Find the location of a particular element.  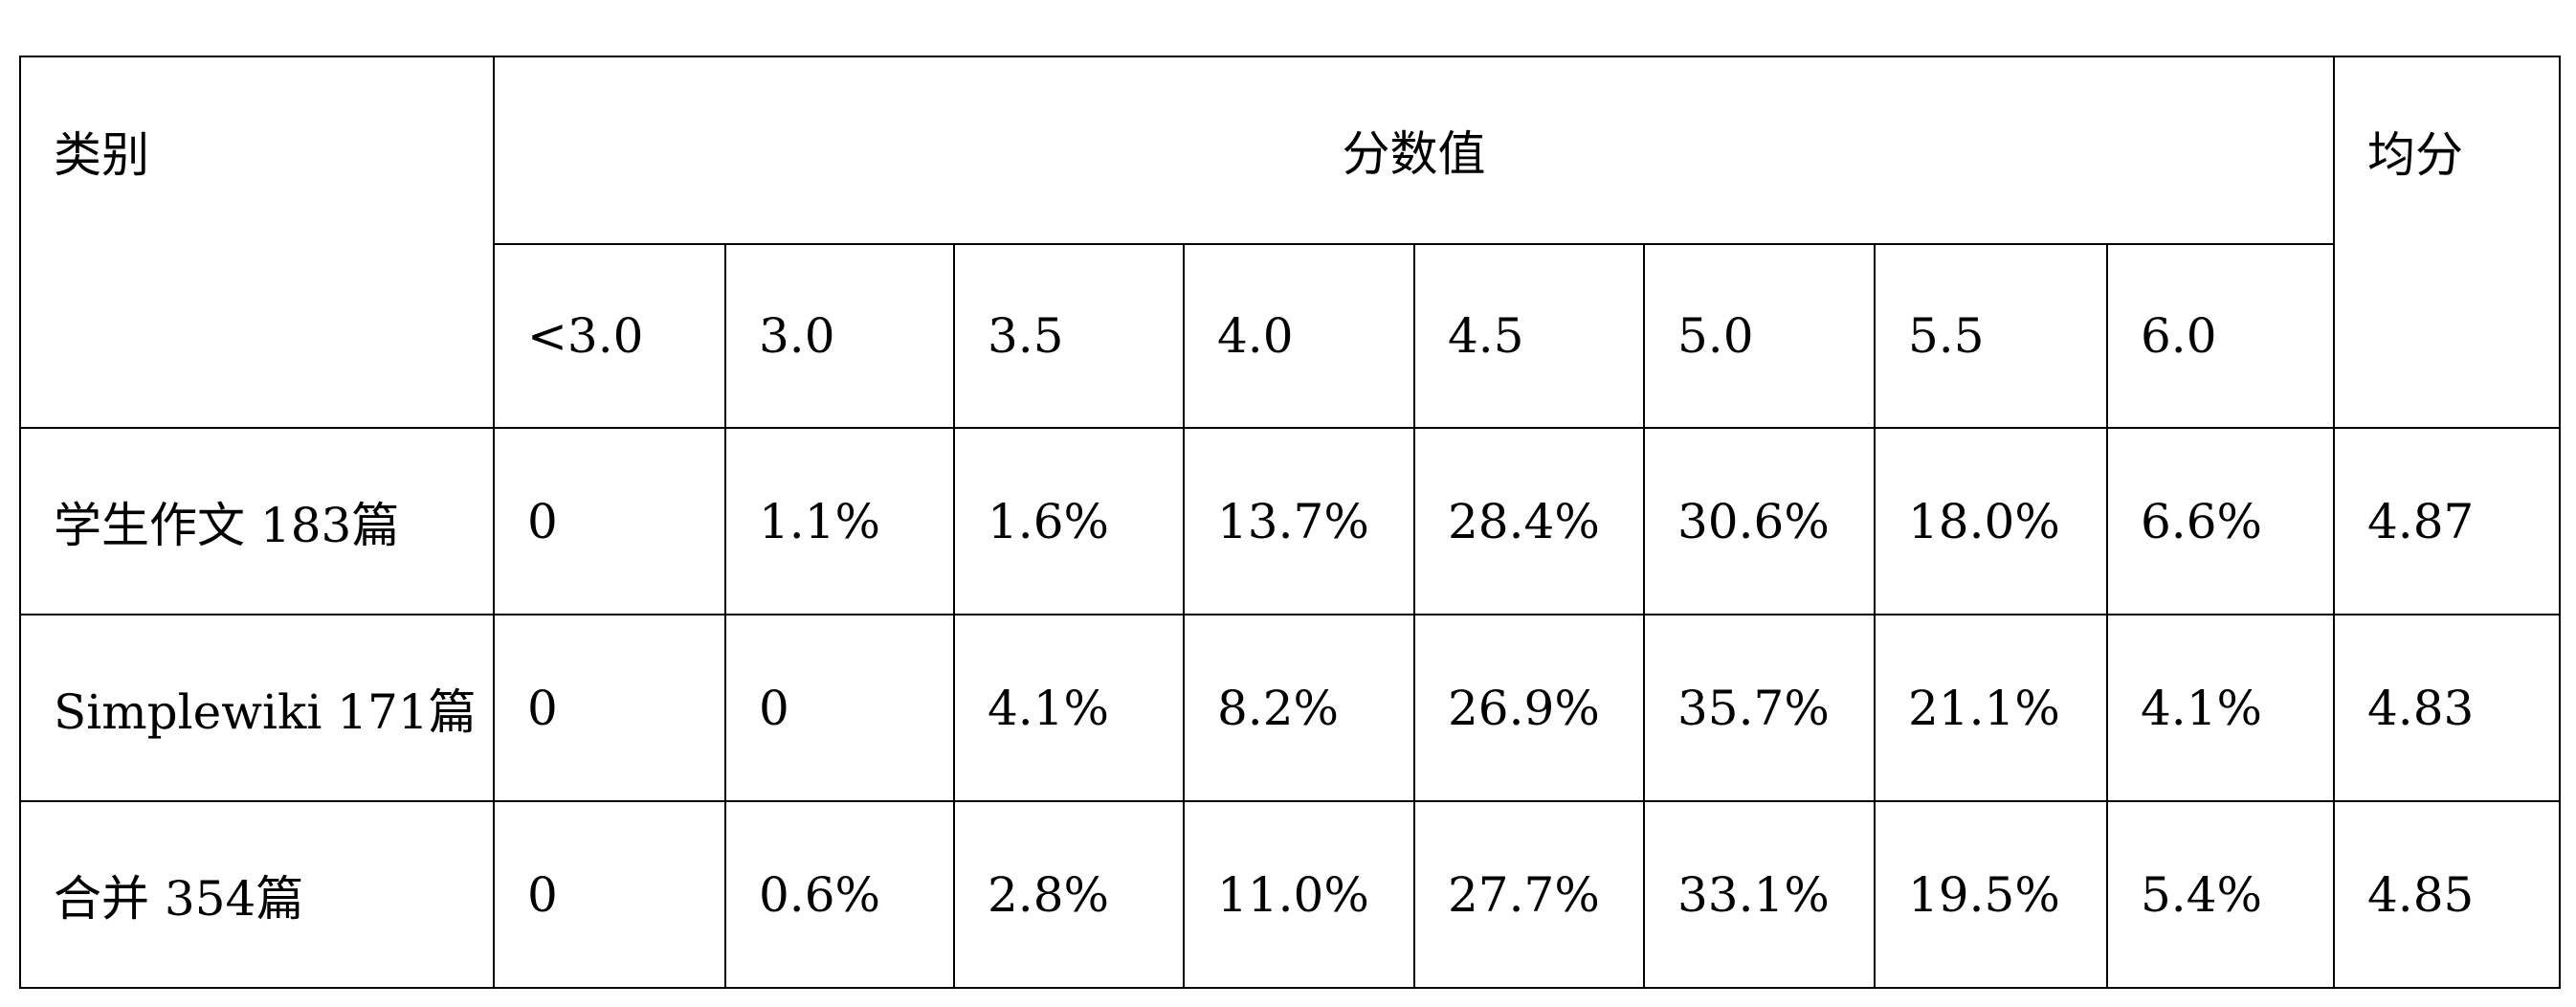

percentage-cell: 26.9% is located at coordinates (1529, 708).